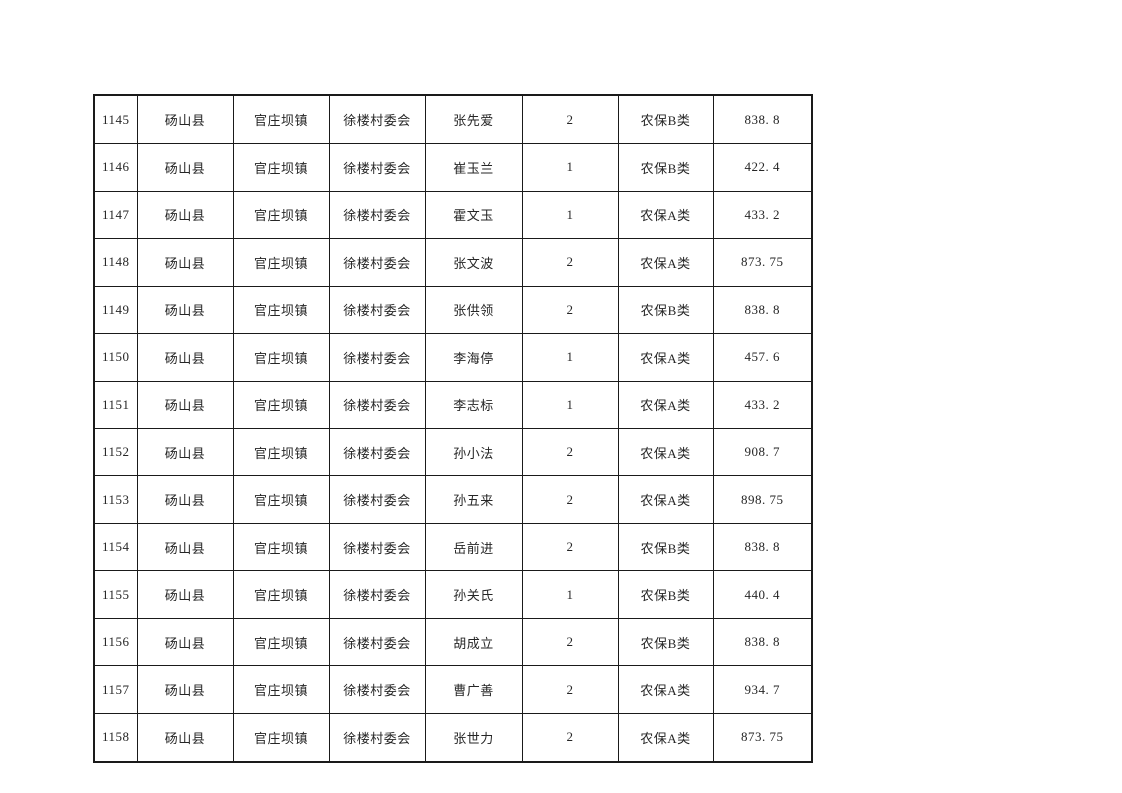 Image resolution: width=1122 pixels, height=793 pixels. What do you see at coordinates (115, 167) in the screenshot?
I see `table-cell-id: 1146` at bounding box center [115, 167].